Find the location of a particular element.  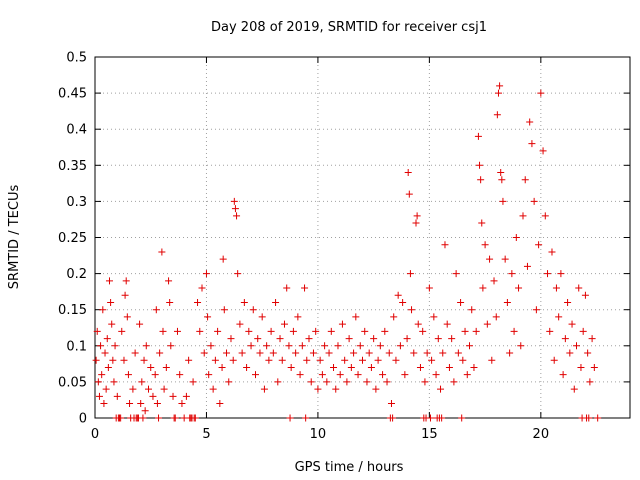

x-axis-label: GPS time / hours is located at coordinates (349, 467).